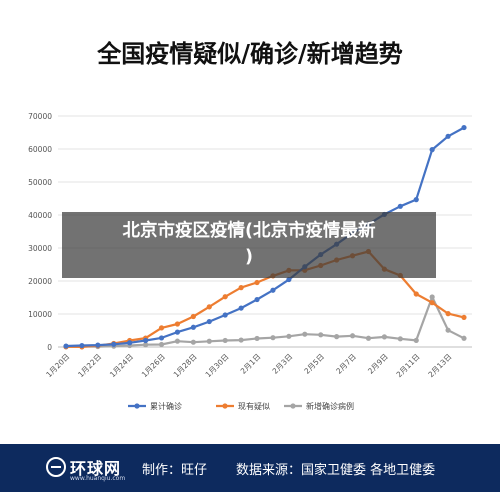 Image resolution: width=500 pixels, height=492 pixels. I want to click on x-tick-label: 1月20日, so click(57, 365).